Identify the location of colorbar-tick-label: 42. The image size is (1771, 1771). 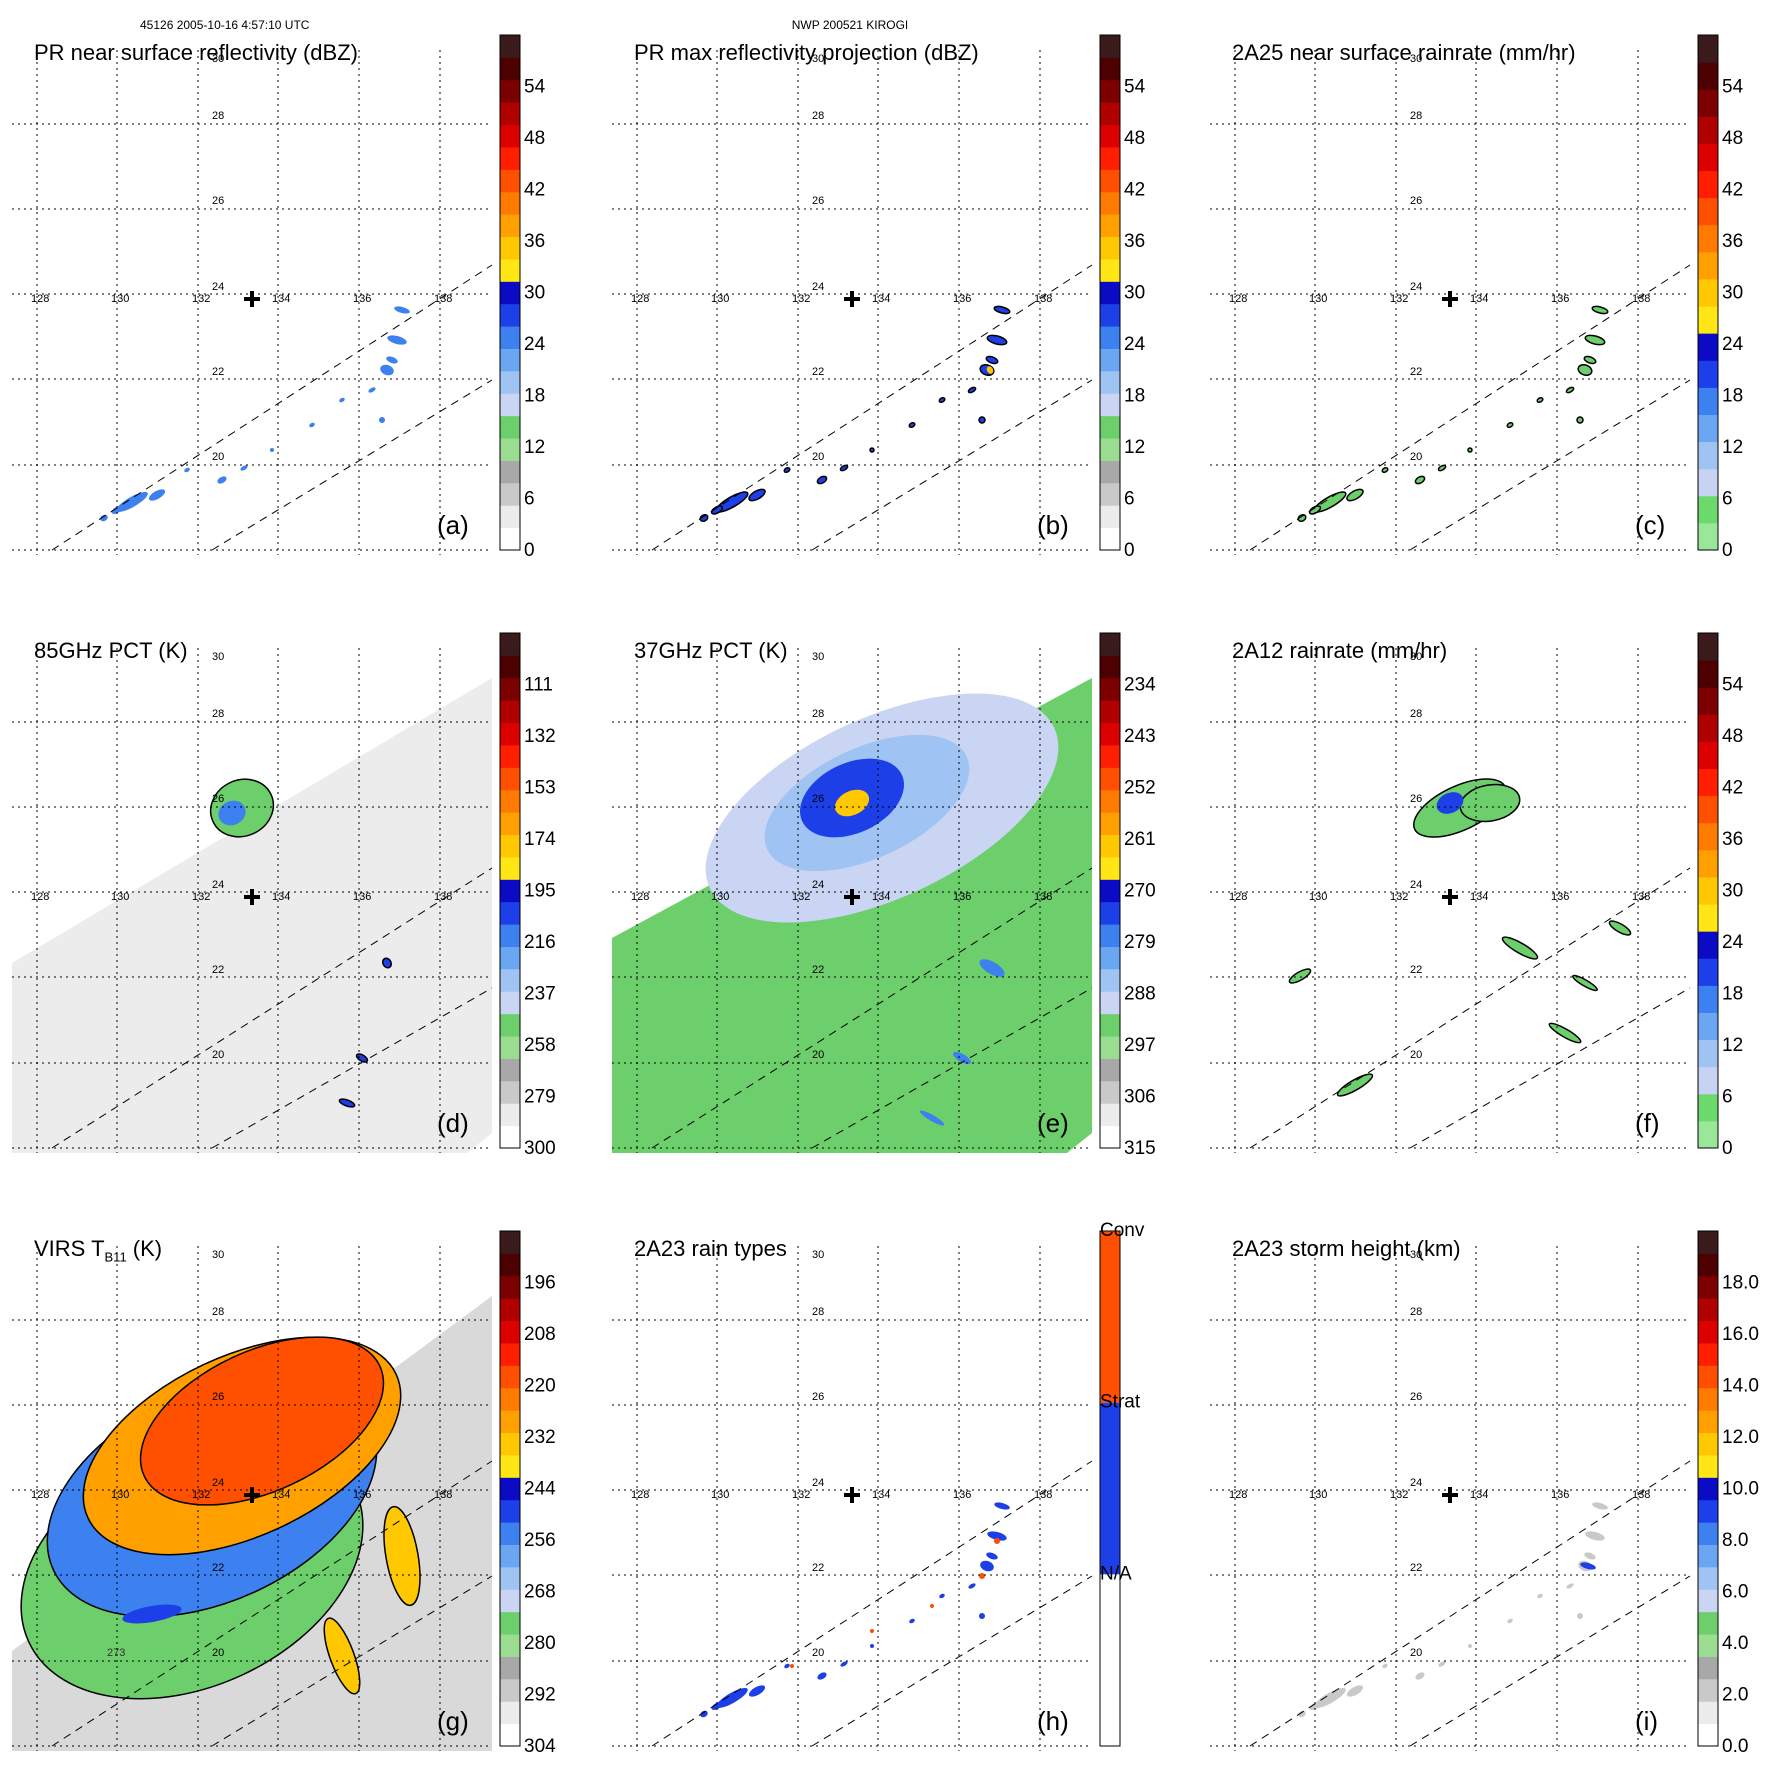
(1732, 190).